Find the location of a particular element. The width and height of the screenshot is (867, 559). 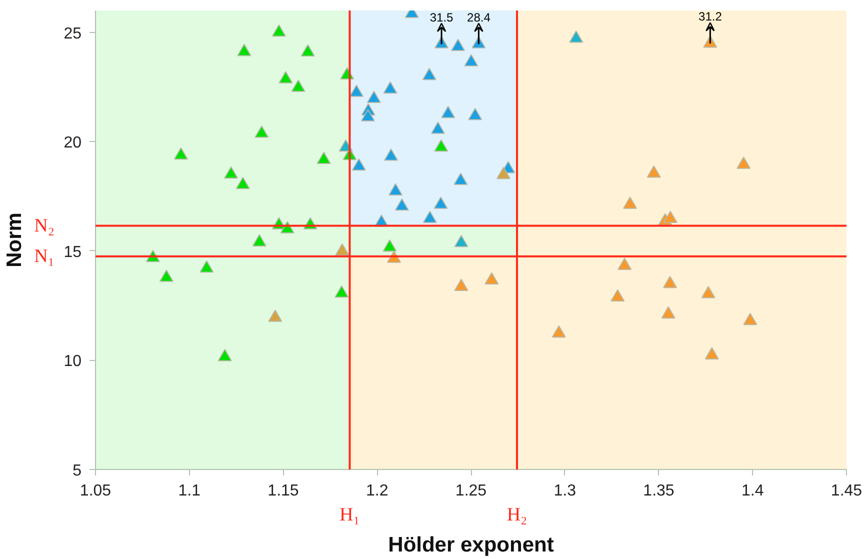

ref-line-label: H₂ is located at coordinates (517, 515).